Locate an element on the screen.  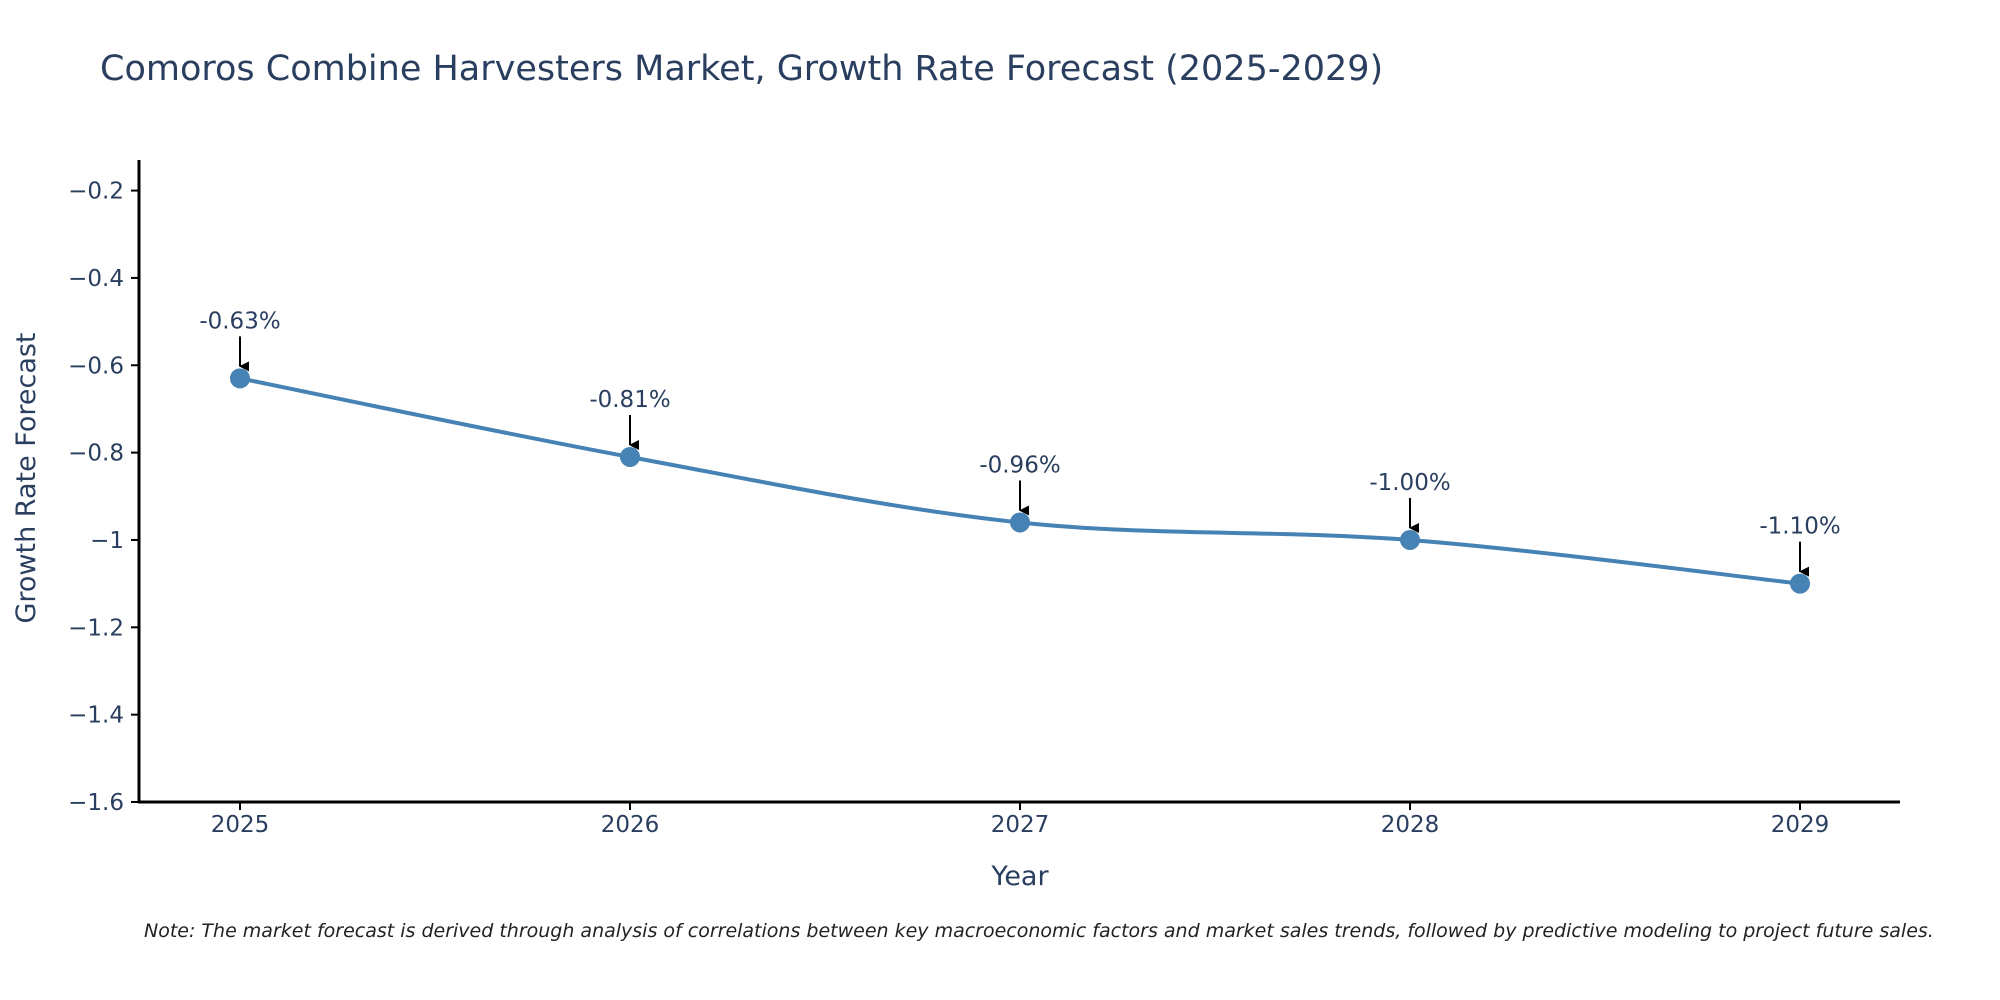
y-axis-title: Growth Rate Forecast is located at coordinates (26, 477).